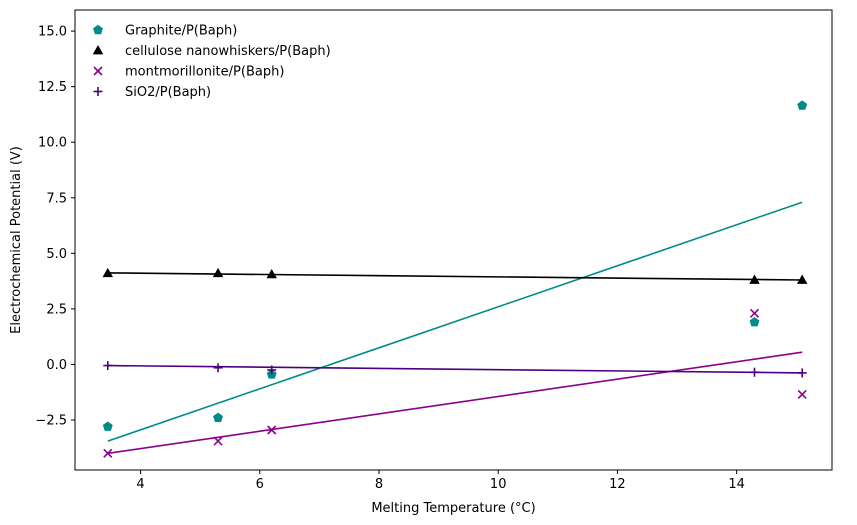 This screenshot has height=525, width=857. What do you see at coordinates (181, 31) in the screenshot?
I see `legend-label: Graphite/P(Baph)` at bounding box center [181, 31].